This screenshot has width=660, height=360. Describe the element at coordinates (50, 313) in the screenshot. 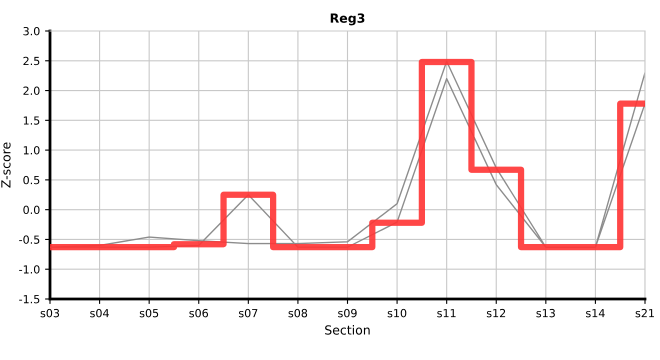

I see `x-tick-label: s03` at that location.